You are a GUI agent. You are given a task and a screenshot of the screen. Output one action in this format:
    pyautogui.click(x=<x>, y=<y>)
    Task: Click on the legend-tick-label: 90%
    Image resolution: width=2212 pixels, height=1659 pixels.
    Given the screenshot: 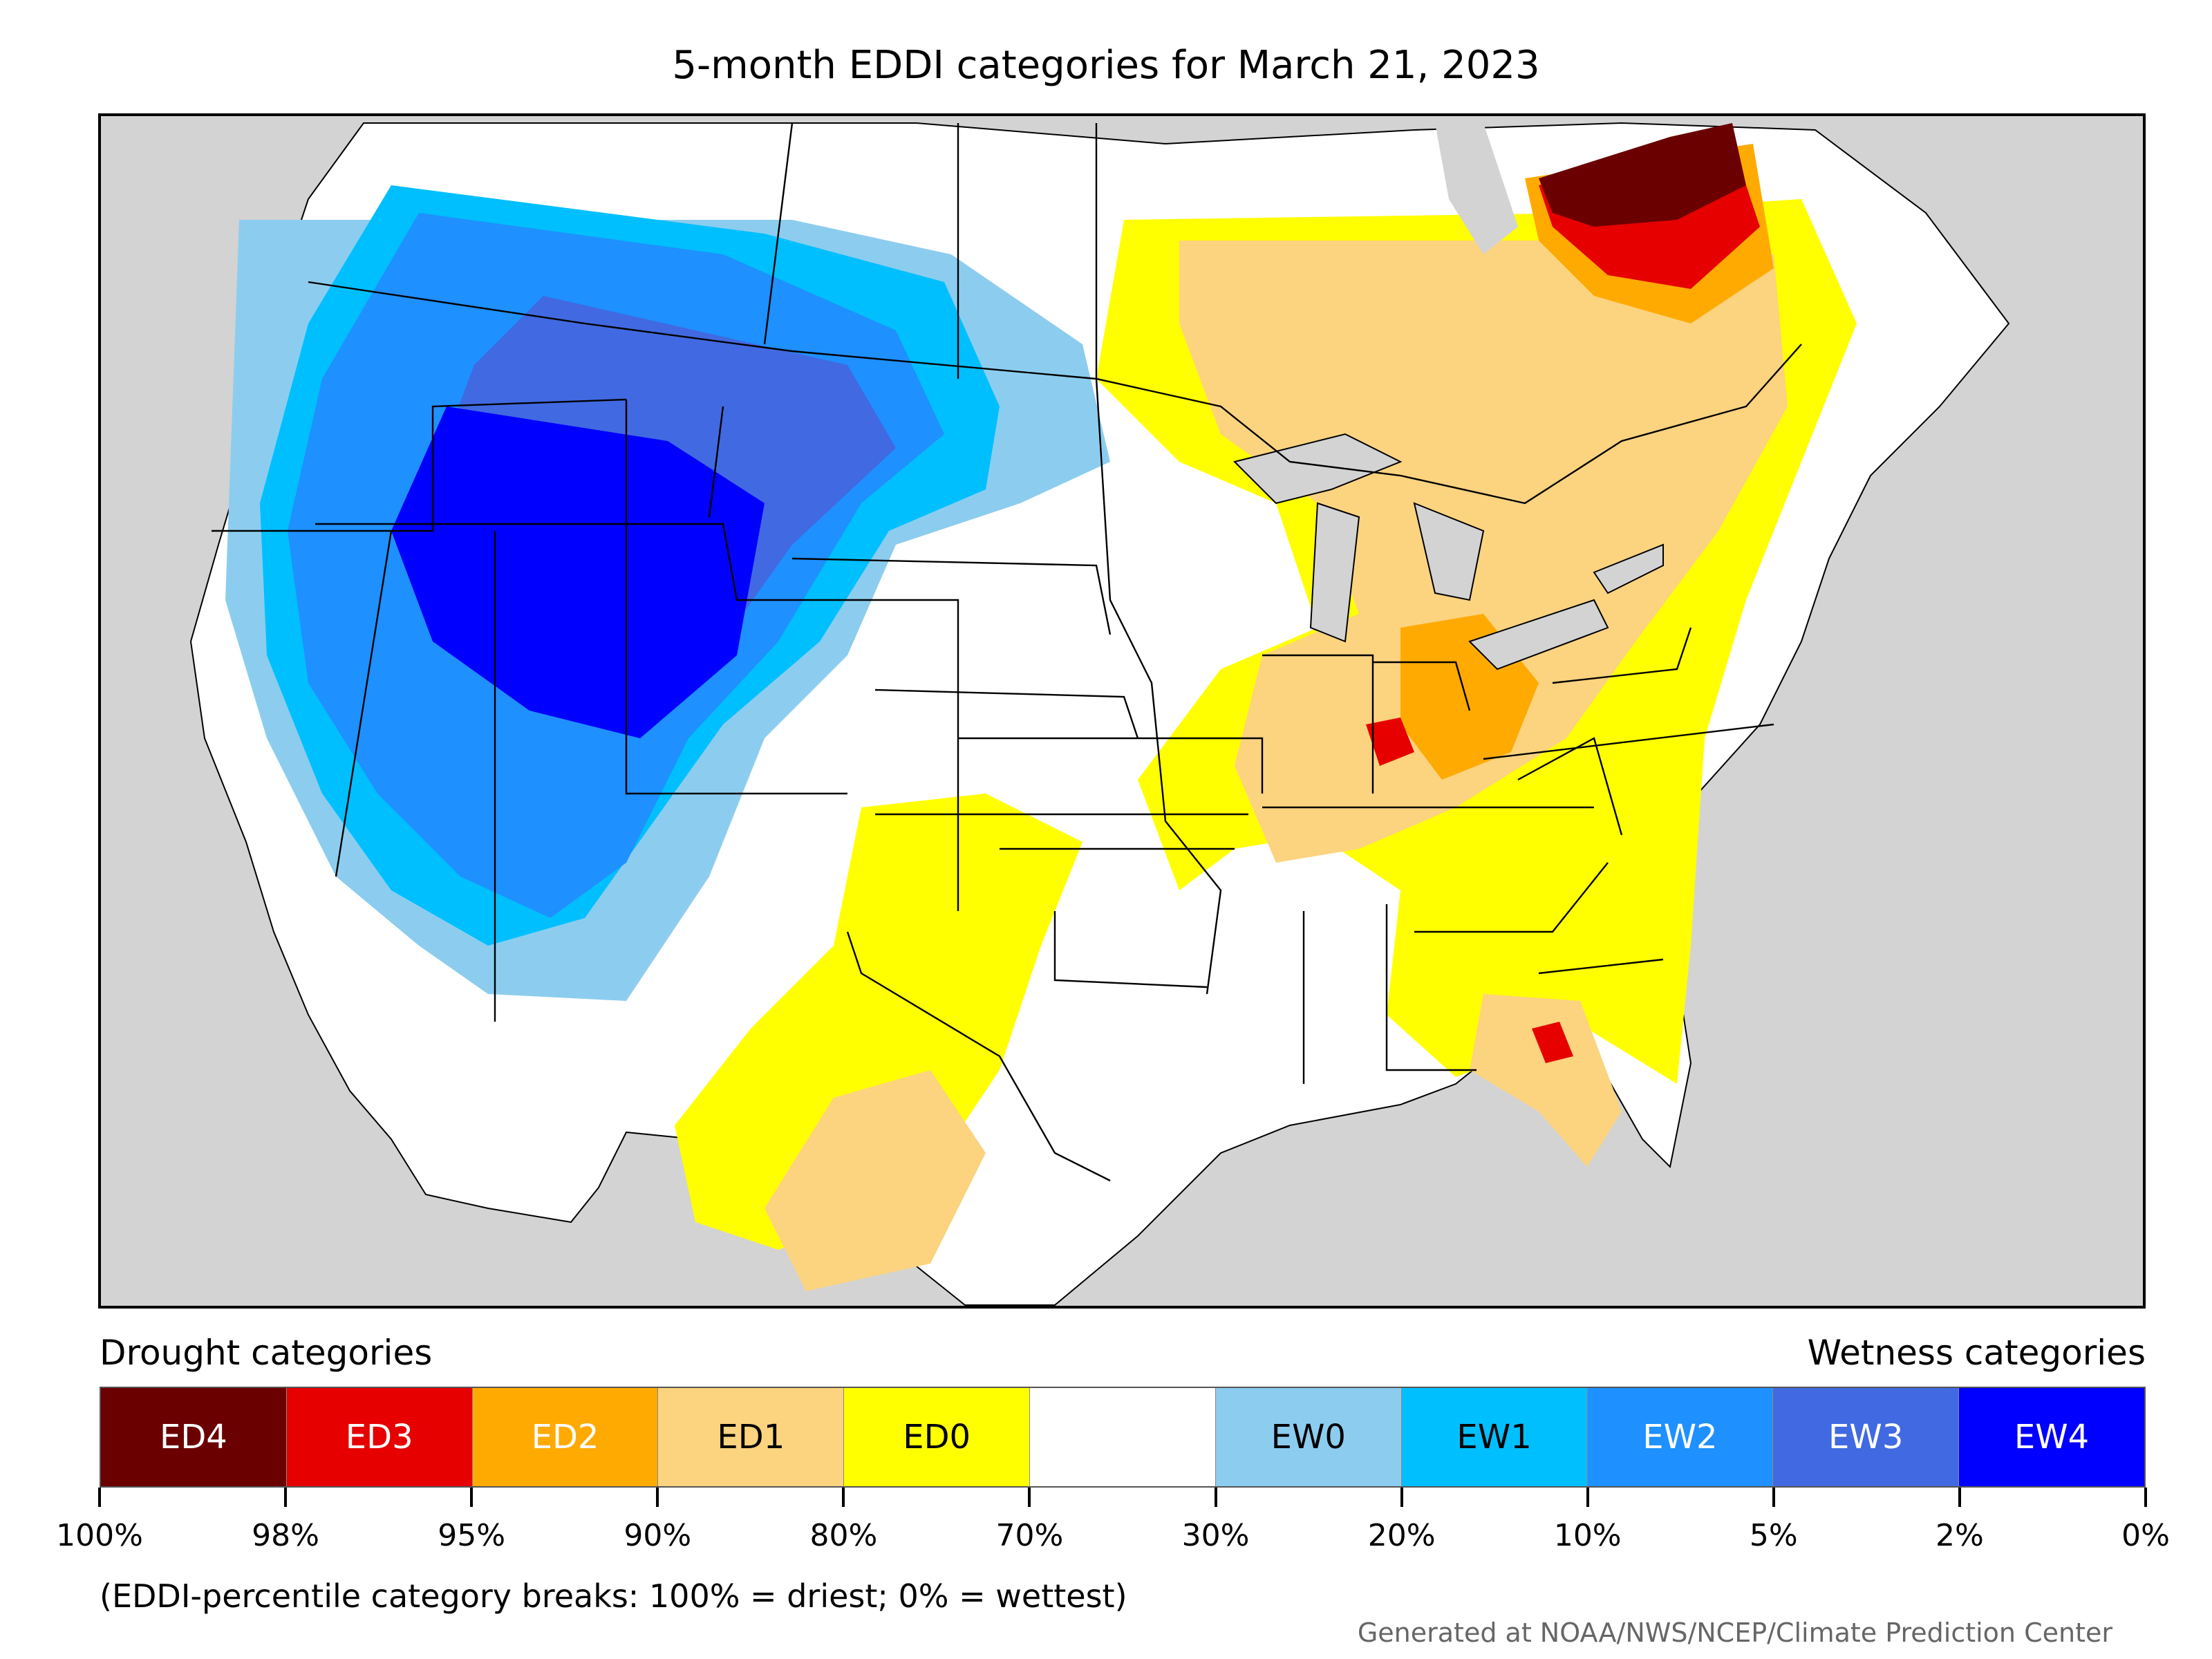 What is the action you would take?
    pyautogui.click(x=658, y=1535)
    